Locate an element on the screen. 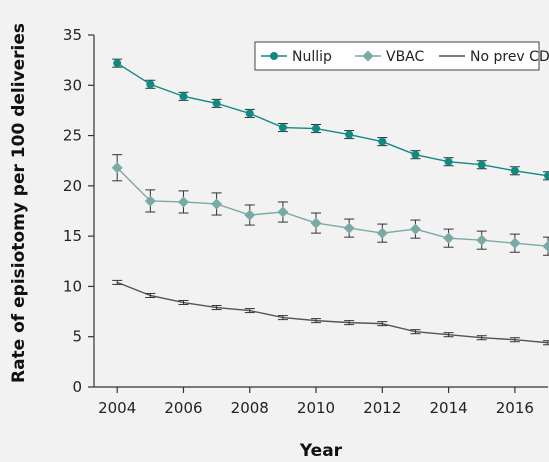 The height and width of the screenshot is (462, 549). legend-label: No prev CD is located at coordinates (509, 57).